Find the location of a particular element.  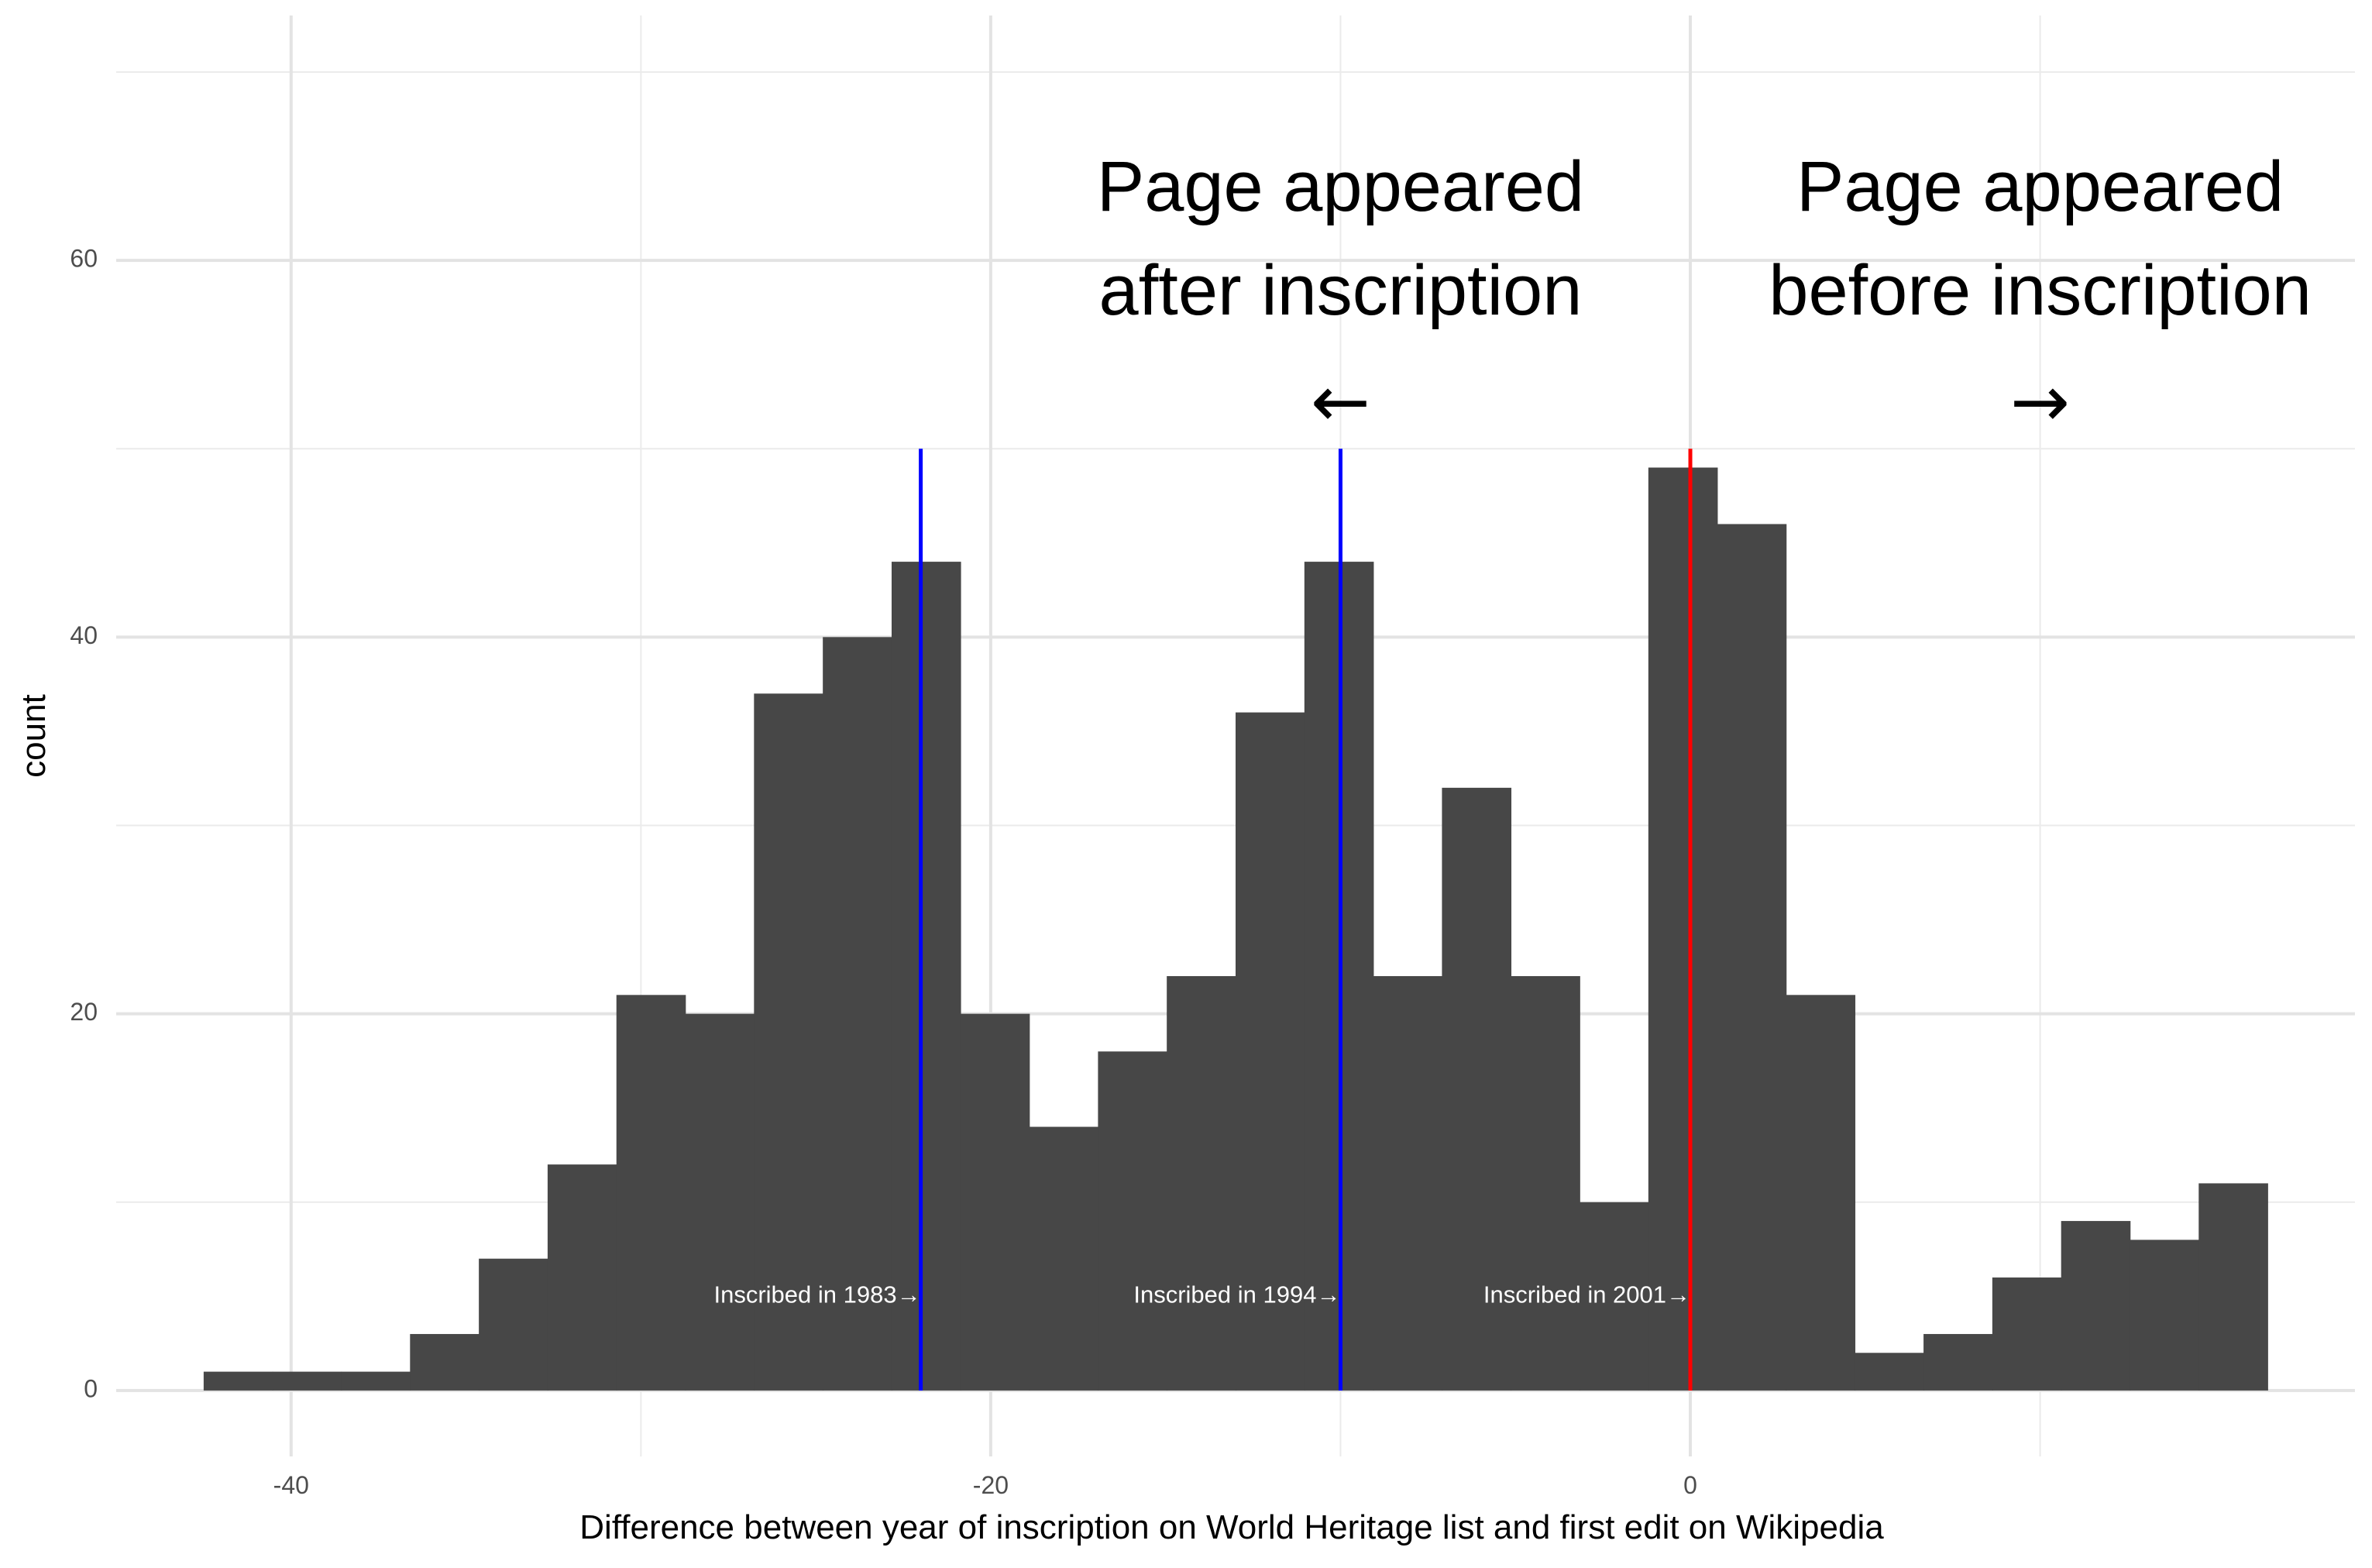

y-tick-label: 40 is located at coordinates (84, 635).